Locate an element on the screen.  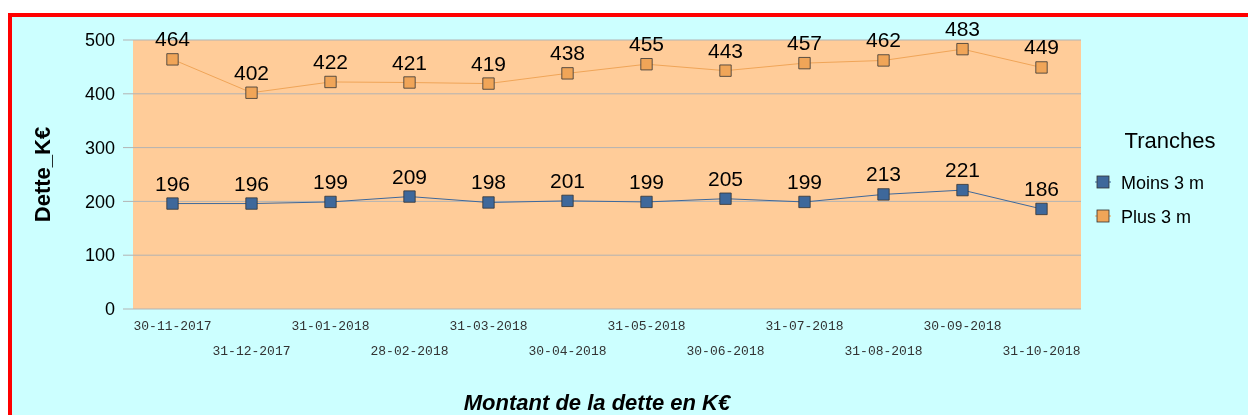
data-label: 419 is located at coordinates (488, 63).